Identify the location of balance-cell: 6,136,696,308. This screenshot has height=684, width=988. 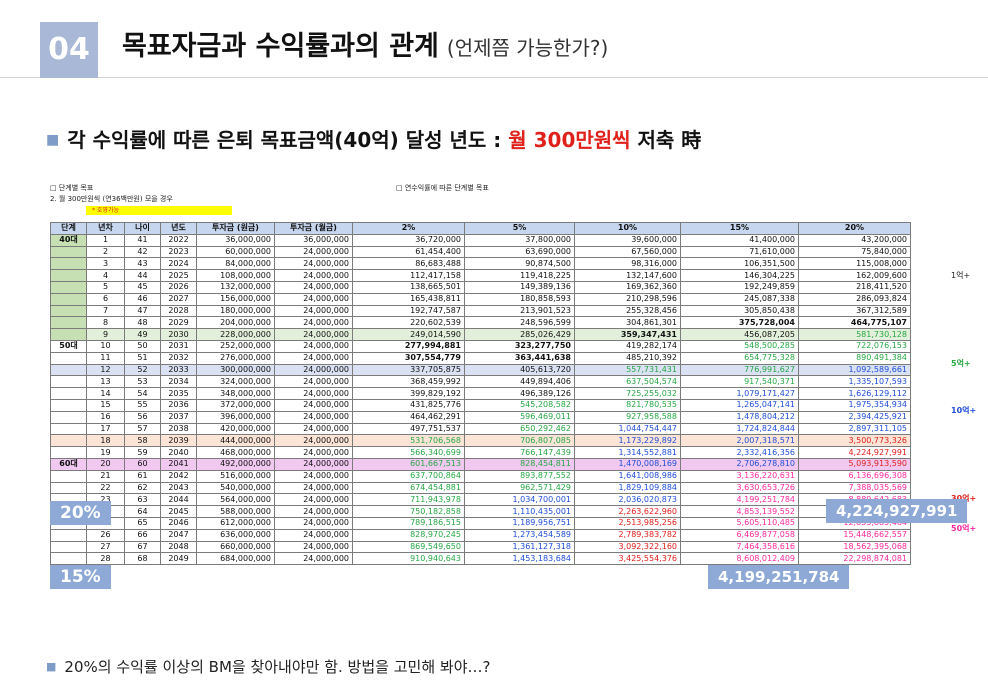
(854, 476).